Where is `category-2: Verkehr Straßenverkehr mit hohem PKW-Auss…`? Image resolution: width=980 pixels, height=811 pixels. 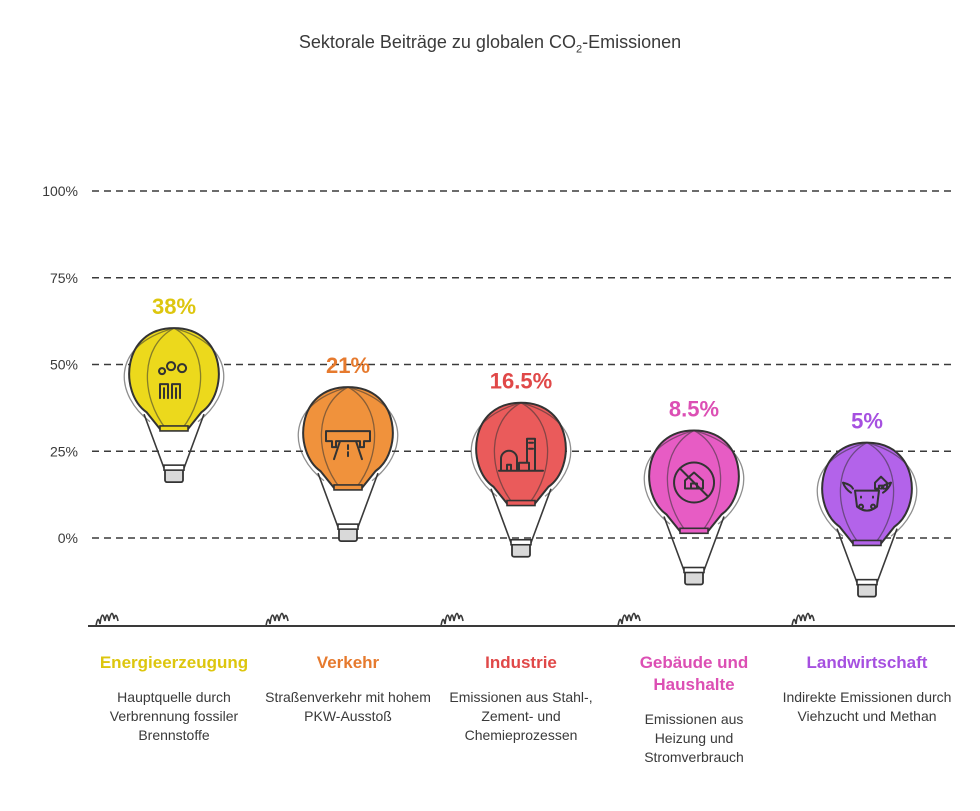 category-2: Verkehr Straßenverkehr mit hohem PKW-Auss… is located at coordinates (348, 689).